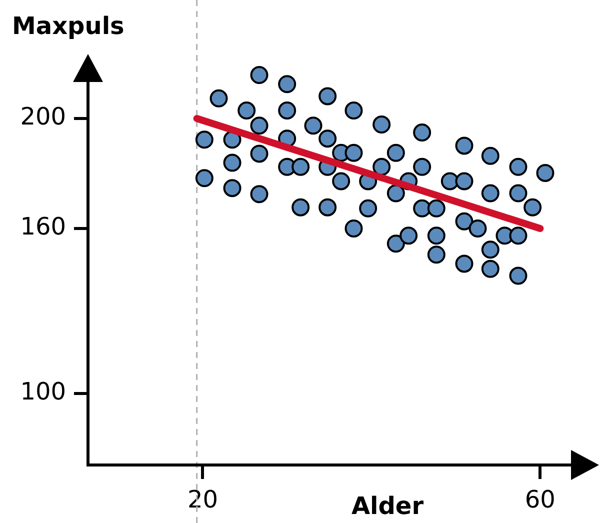 Image resolution: width=605 pixels, height=523 pixels. What do you see at coordinates (43, 226) in the screenshot?
I see `y-tick-label: 160` at bounding box center [43, 226].